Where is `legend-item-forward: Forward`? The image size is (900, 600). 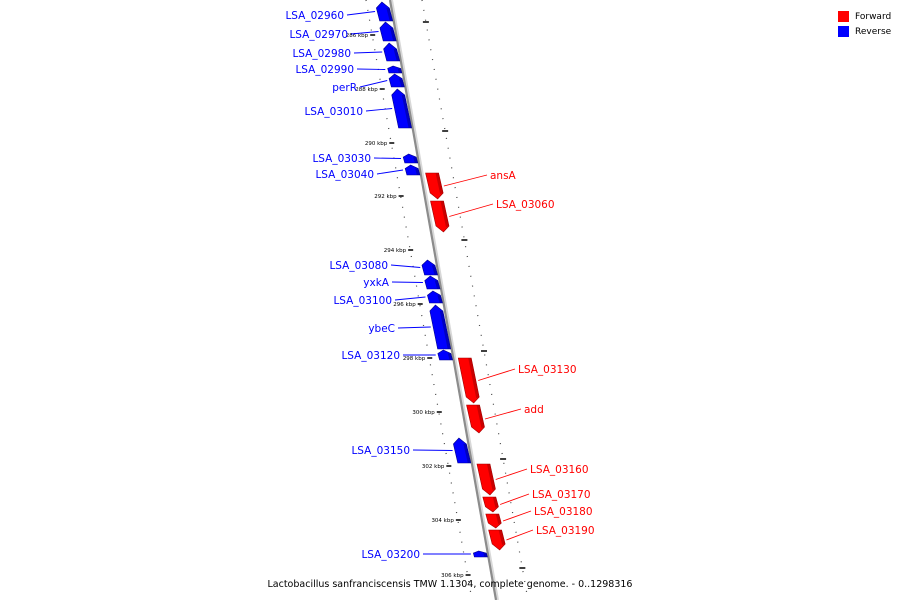
legend-item-forward: Forward is located at coordinates (864, 16).